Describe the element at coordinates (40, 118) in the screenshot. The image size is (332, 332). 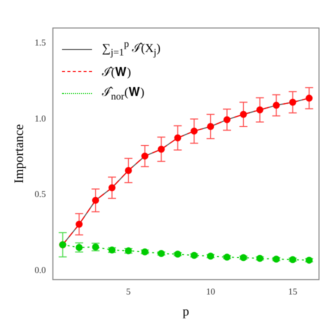
I see `y-tick-label: 1.0` at that location.